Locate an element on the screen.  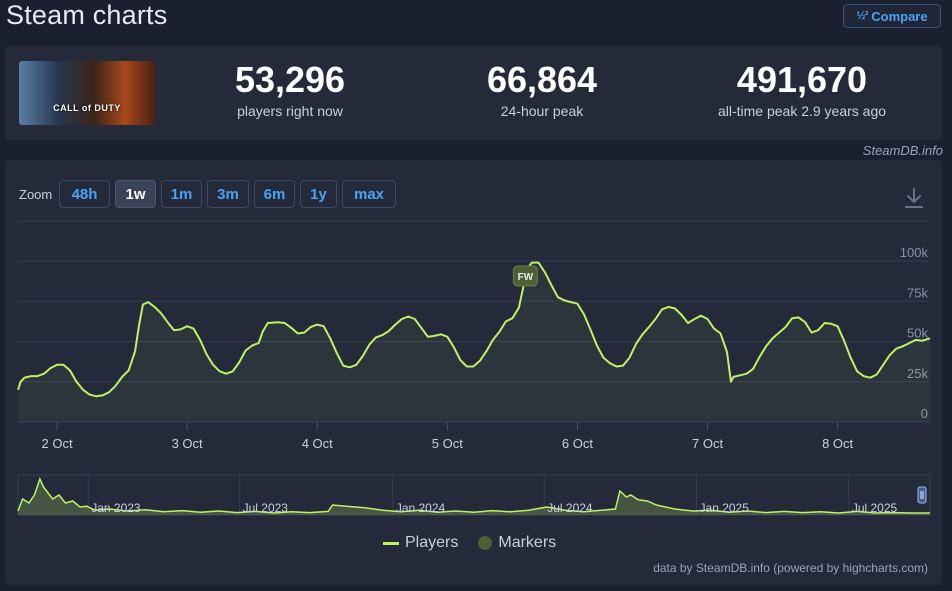
current-players-label: players right now is located at coordinates (290, 111).